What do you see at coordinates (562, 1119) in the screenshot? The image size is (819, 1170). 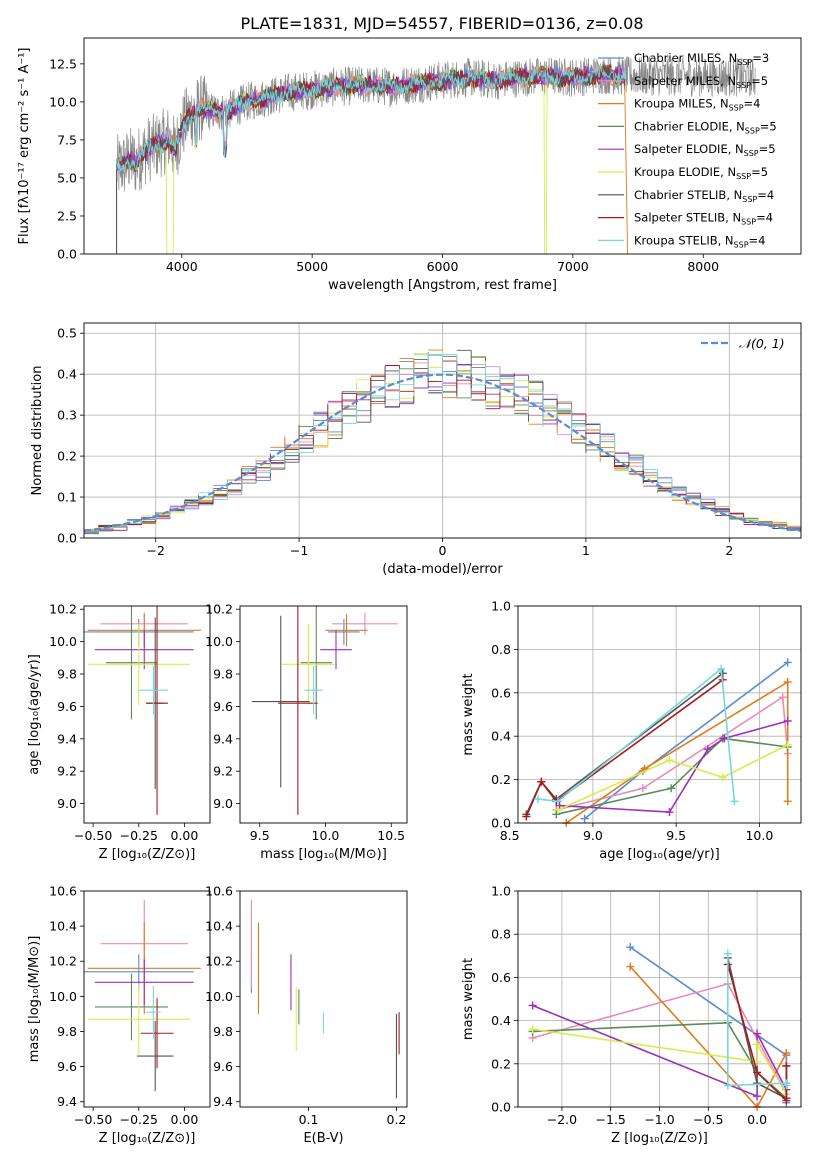 I see `x-tick-label: −2.0` at bounding box center [562, 1119].